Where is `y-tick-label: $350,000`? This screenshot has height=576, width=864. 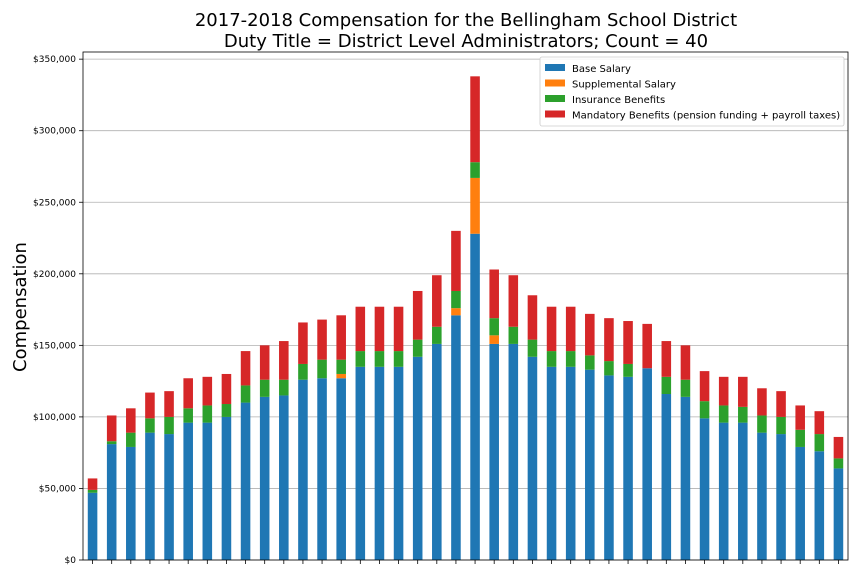
y-tick-label: $350,000 is located at coordinates (54, 60).